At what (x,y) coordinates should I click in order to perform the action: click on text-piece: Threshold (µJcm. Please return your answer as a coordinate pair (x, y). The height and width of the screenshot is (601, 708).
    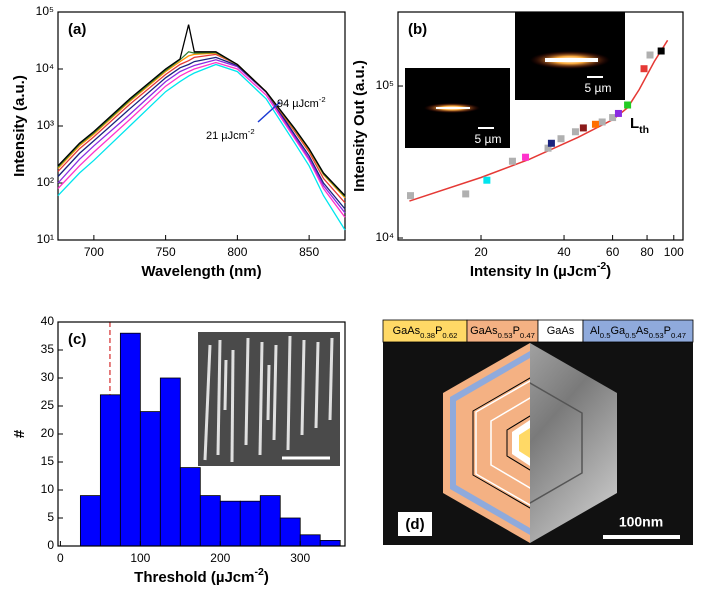
    Looking at the image, I should click on (194, 577).